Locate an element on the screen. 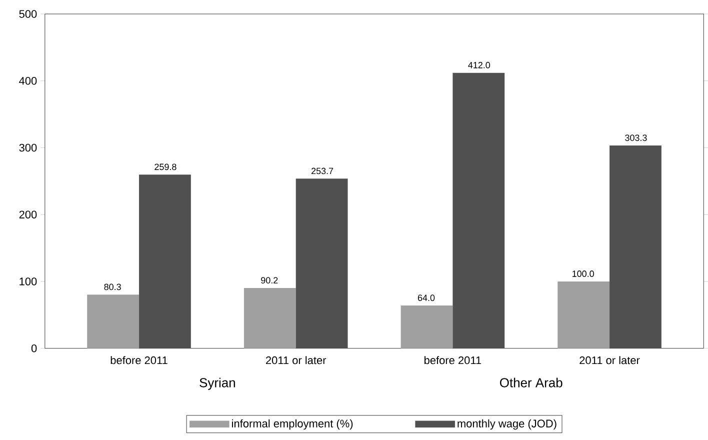  y-tick-label: 500 is located at coordinates (28, 14).